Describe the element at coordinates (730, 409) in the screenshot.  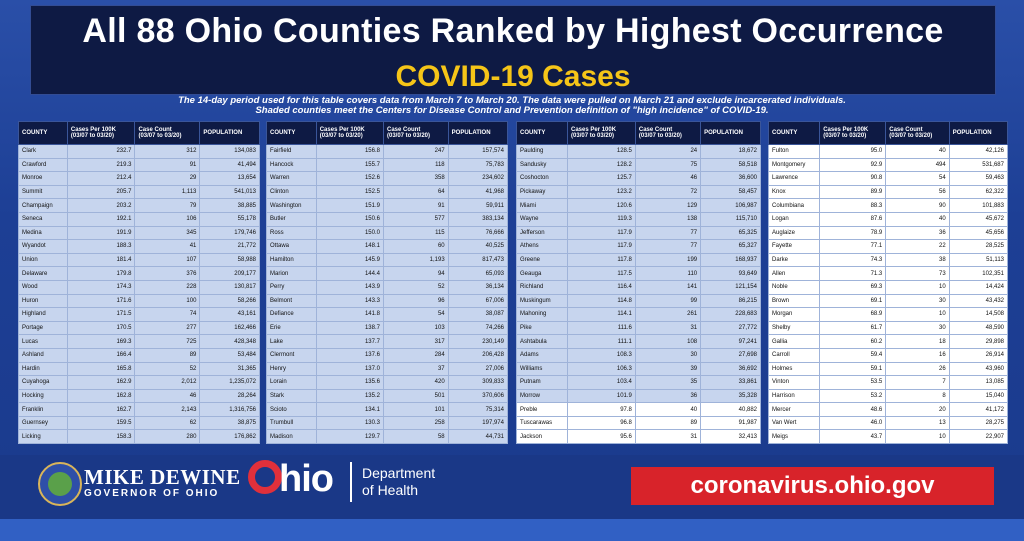
I see `population-cell: 40,882` at that location.